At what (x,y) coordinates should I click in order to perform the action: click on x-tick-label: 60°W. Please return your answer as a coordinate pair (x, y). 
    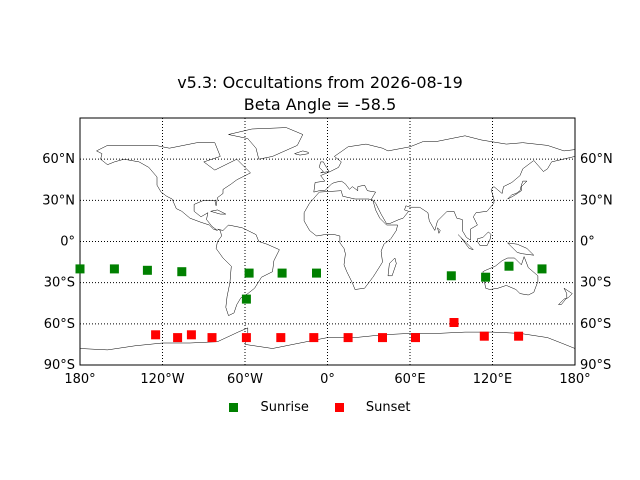
    Looking at the image, I should click on (245, 379).